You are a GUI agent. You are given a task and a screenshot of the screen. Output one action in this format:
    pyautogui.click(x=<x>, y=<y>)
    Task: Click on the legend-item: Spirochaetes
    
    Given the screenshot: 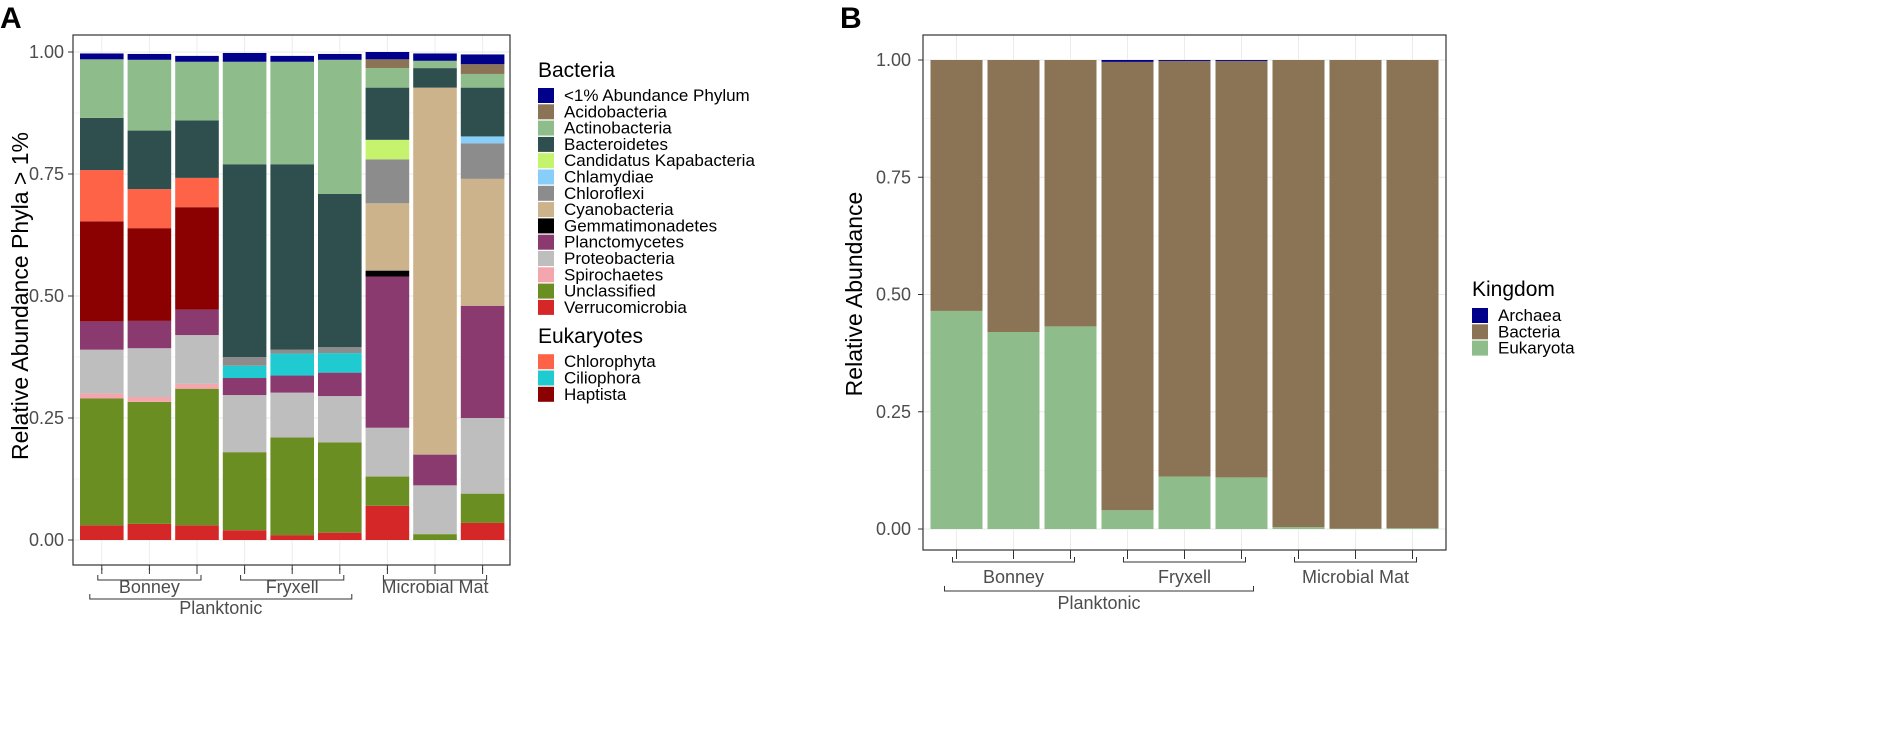 What is the action you would take?
    pyautogui.click(x=600, y=274)
    